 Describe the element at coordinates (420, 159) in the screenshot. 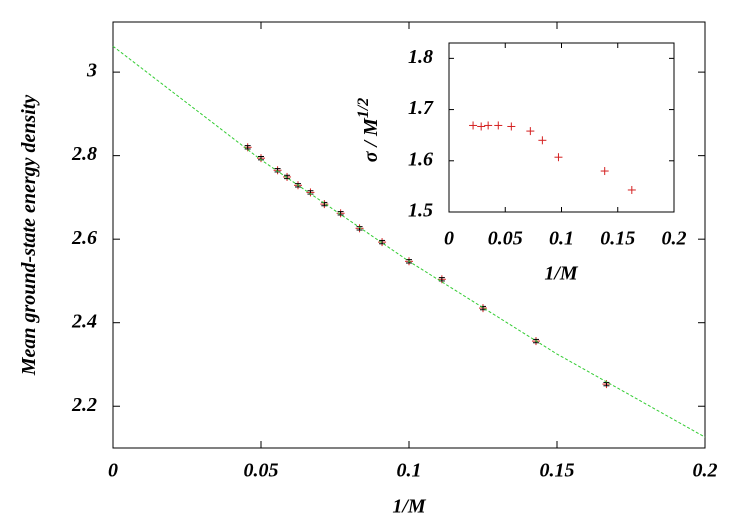

I see `y-tick-label: 1.6` at that location.